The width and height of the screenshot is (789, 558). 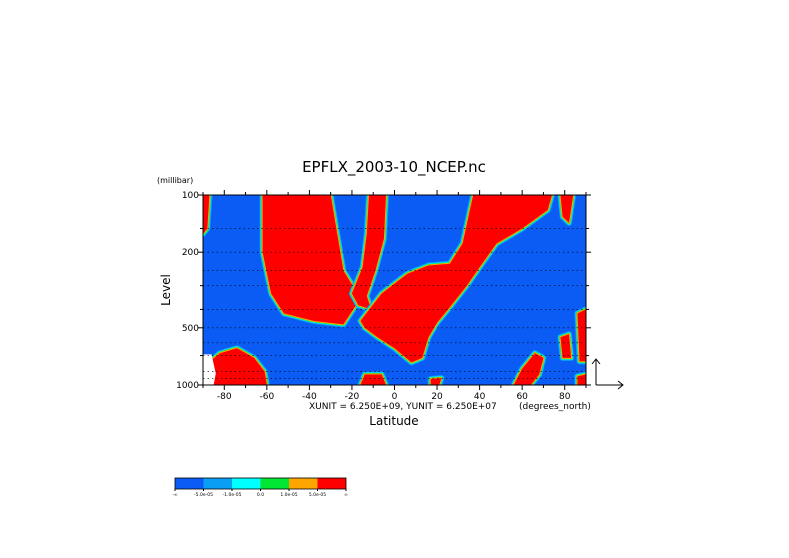 I want to click on x-axis-title: Latitude, so click(x=393, y=421).